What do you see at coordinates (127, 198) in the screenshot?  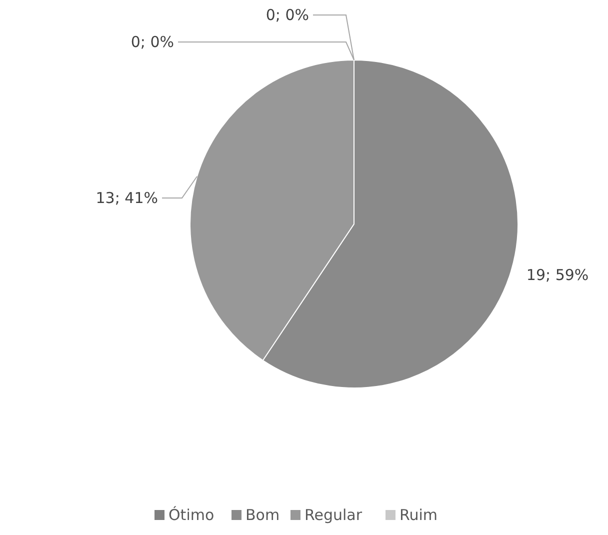 I see `data-label: 13; 41%` at bounding box center [127, 198].